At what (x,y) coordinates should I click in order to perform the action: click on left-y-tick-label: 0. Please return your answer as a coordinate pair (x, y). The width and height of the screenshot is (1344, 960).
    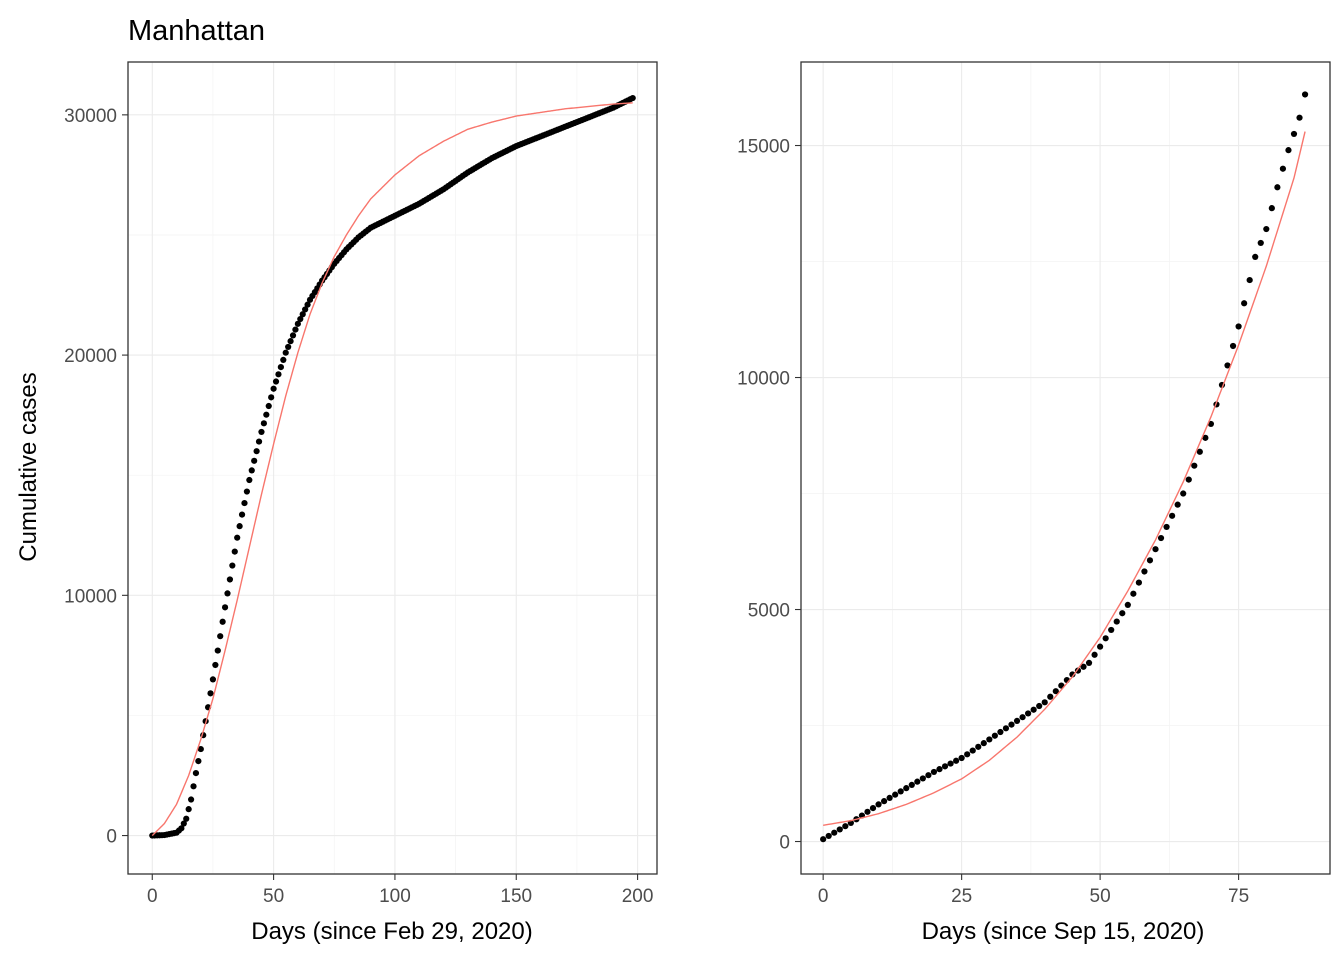
    Looking at the image, I should click on (111, 837).